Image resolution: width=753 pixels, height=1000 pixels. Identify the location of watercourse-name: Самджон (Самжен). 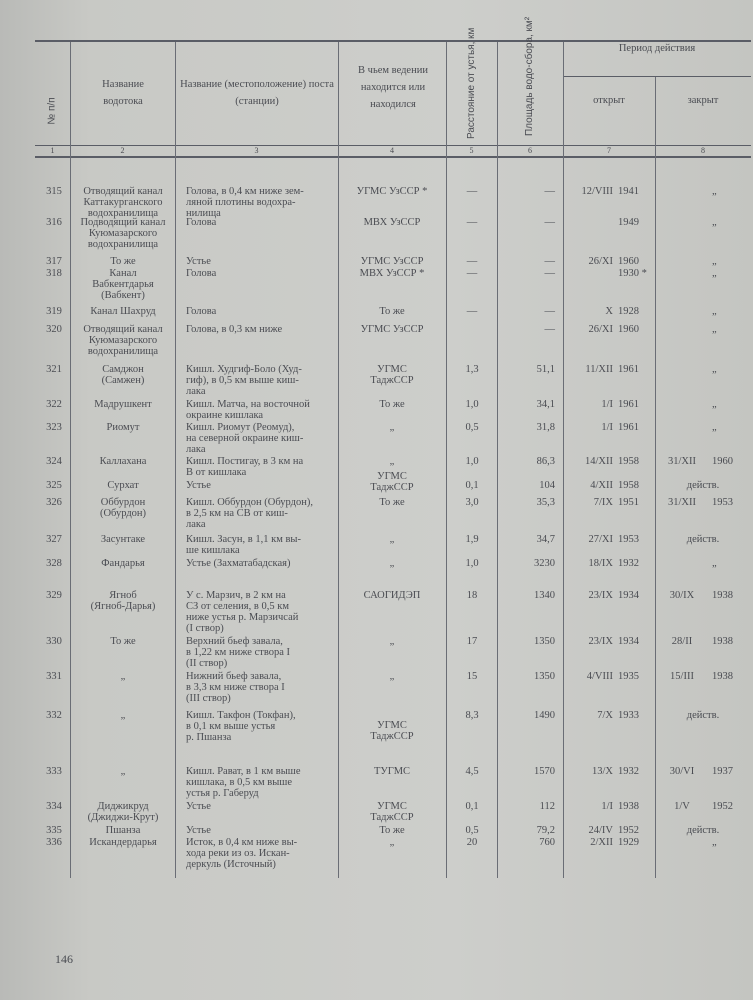
(123, 375).